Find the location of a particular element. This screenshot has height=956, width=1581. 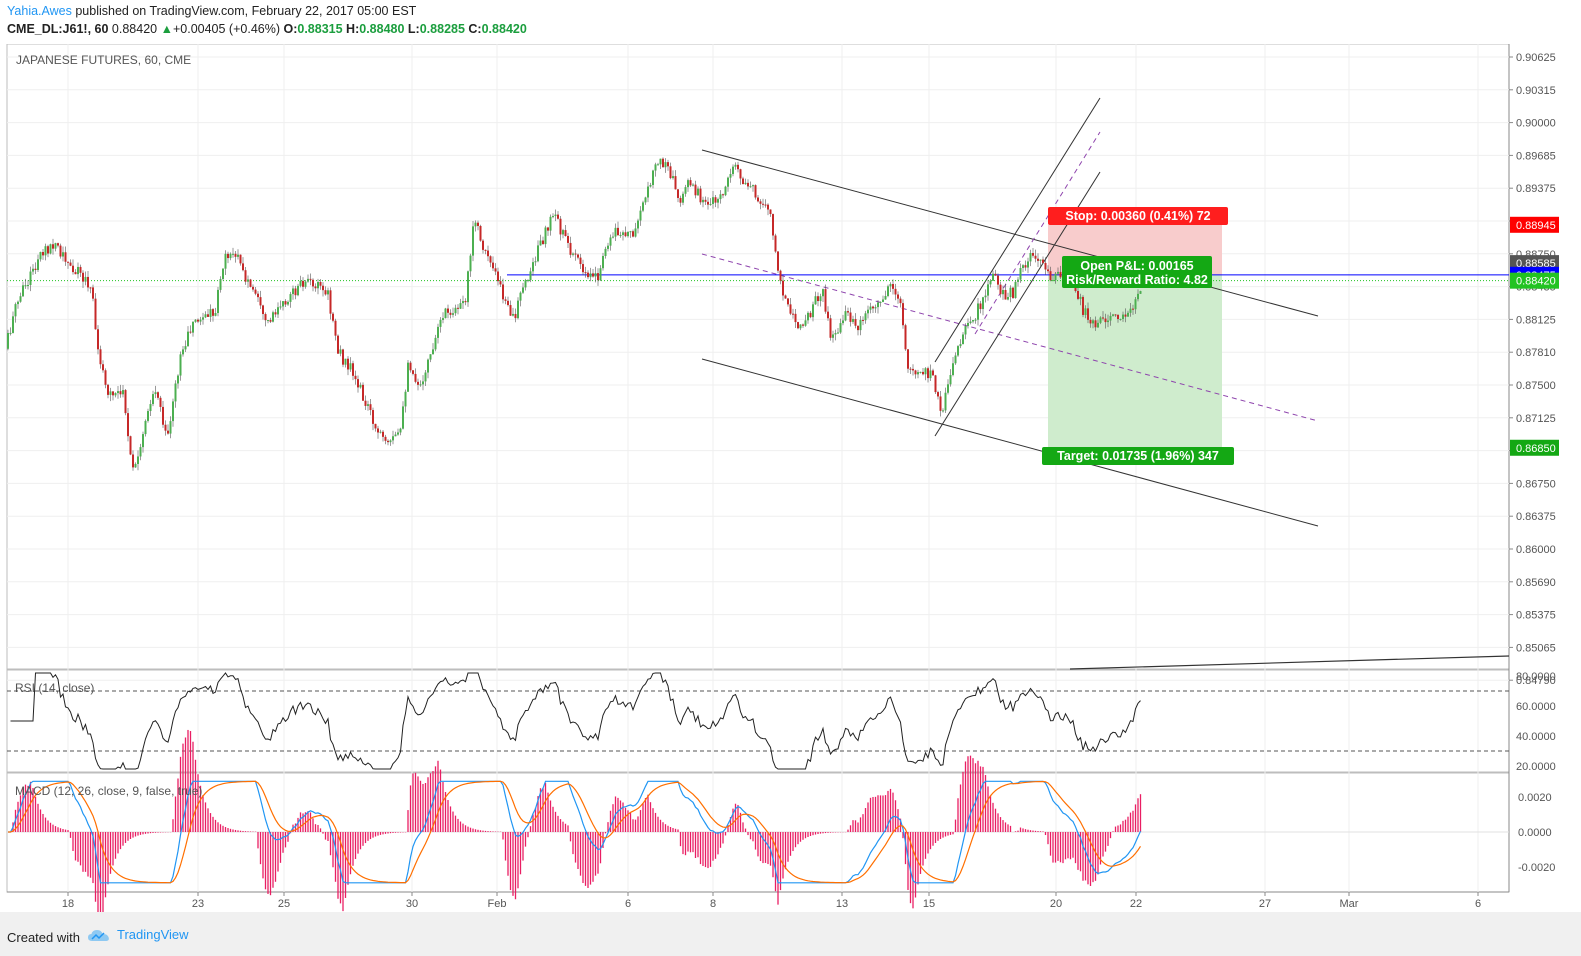

long-trend-line is located at coordinates (1289, 662).